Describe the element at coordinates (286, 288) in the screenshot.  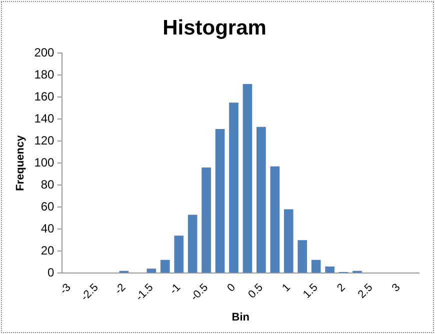
I see `x-tick-label: 1` at that location.